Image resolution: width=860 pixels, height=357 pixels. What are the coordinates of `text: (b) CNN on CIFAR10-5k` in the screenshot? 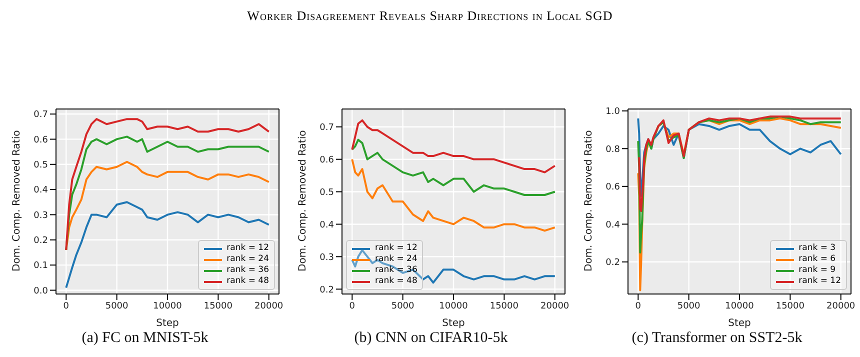 It's located at (431, 338).